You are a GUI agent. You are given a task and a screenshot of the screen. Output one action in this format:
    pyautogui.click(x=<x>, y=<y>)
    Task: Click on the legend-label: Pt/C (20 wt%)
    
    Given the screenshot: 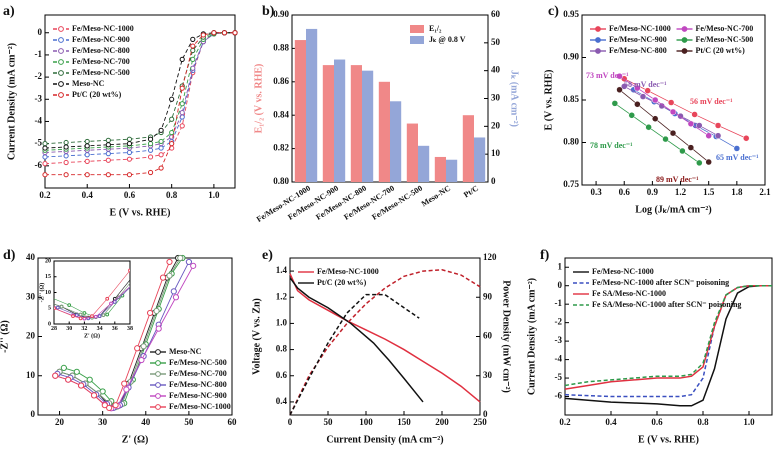 What is the action you would take?
    pyautogui.click(x=97, y=94)
    